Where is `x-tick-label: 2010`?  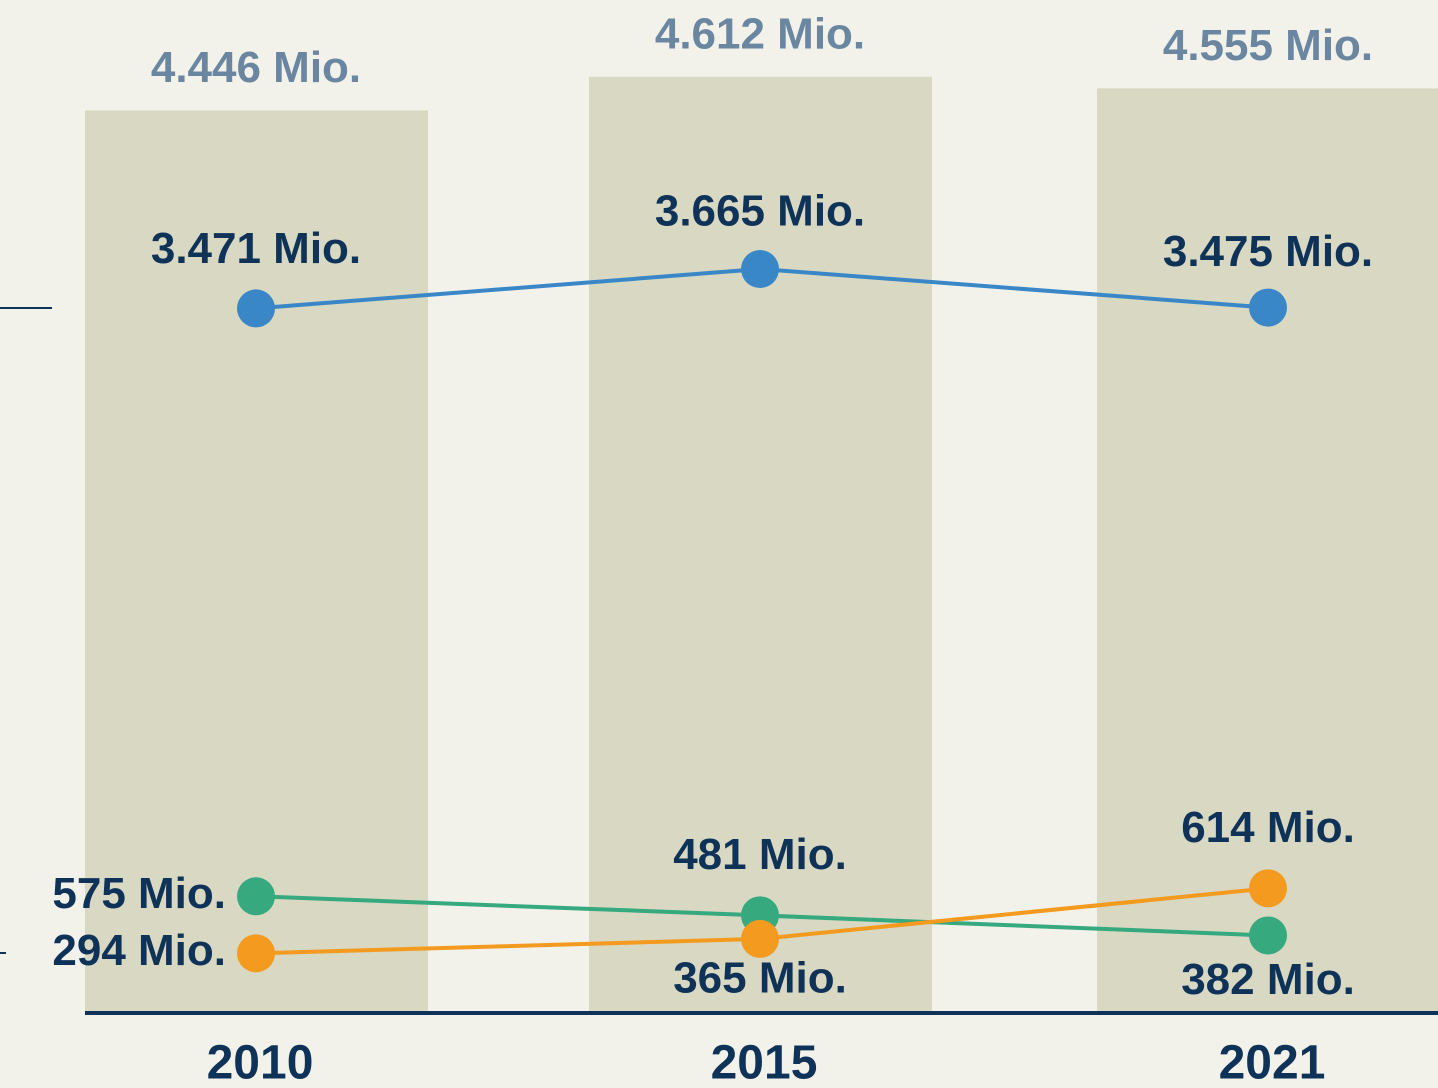
x-tick-label: 2010 is located at coordinates (260, 1062).